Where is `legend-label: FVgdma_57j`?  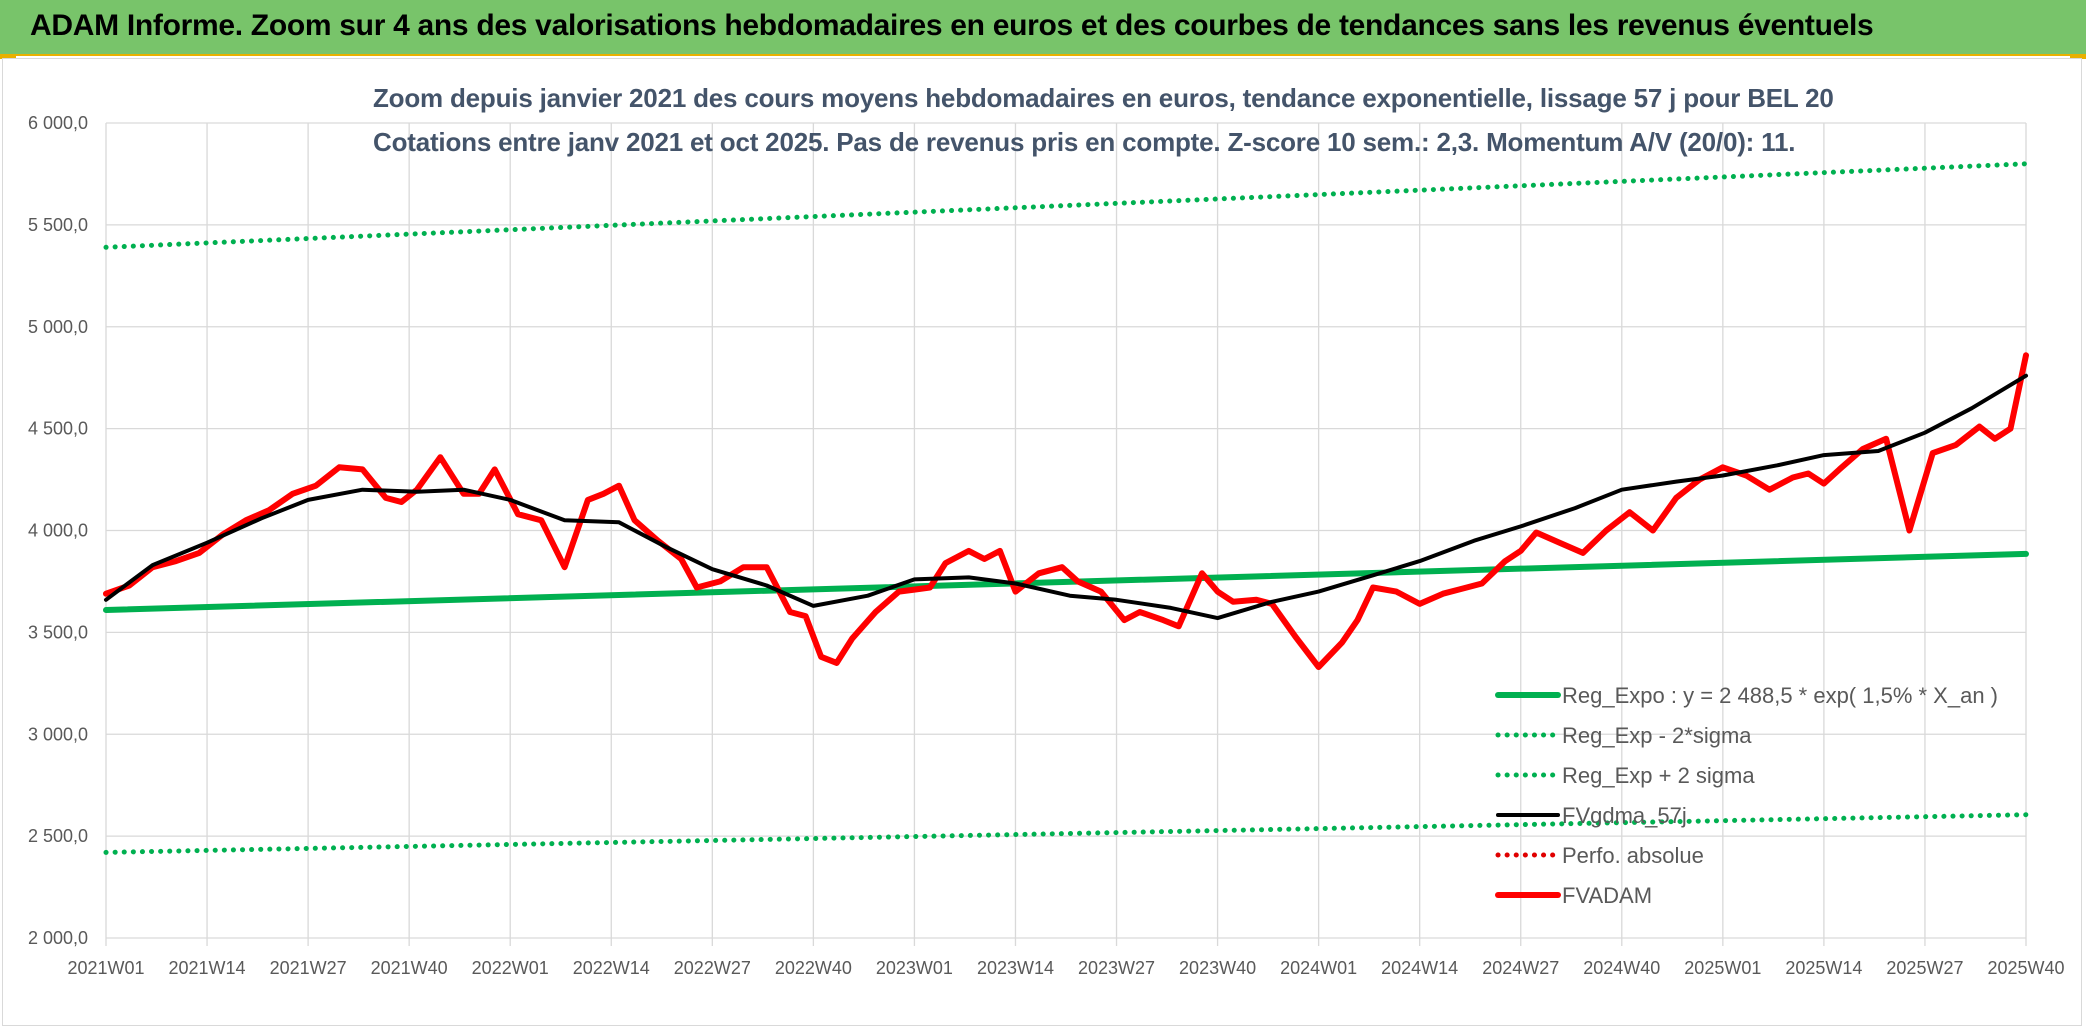 legend-label: FVgdma_57j is located at coordinates (1624, 815).